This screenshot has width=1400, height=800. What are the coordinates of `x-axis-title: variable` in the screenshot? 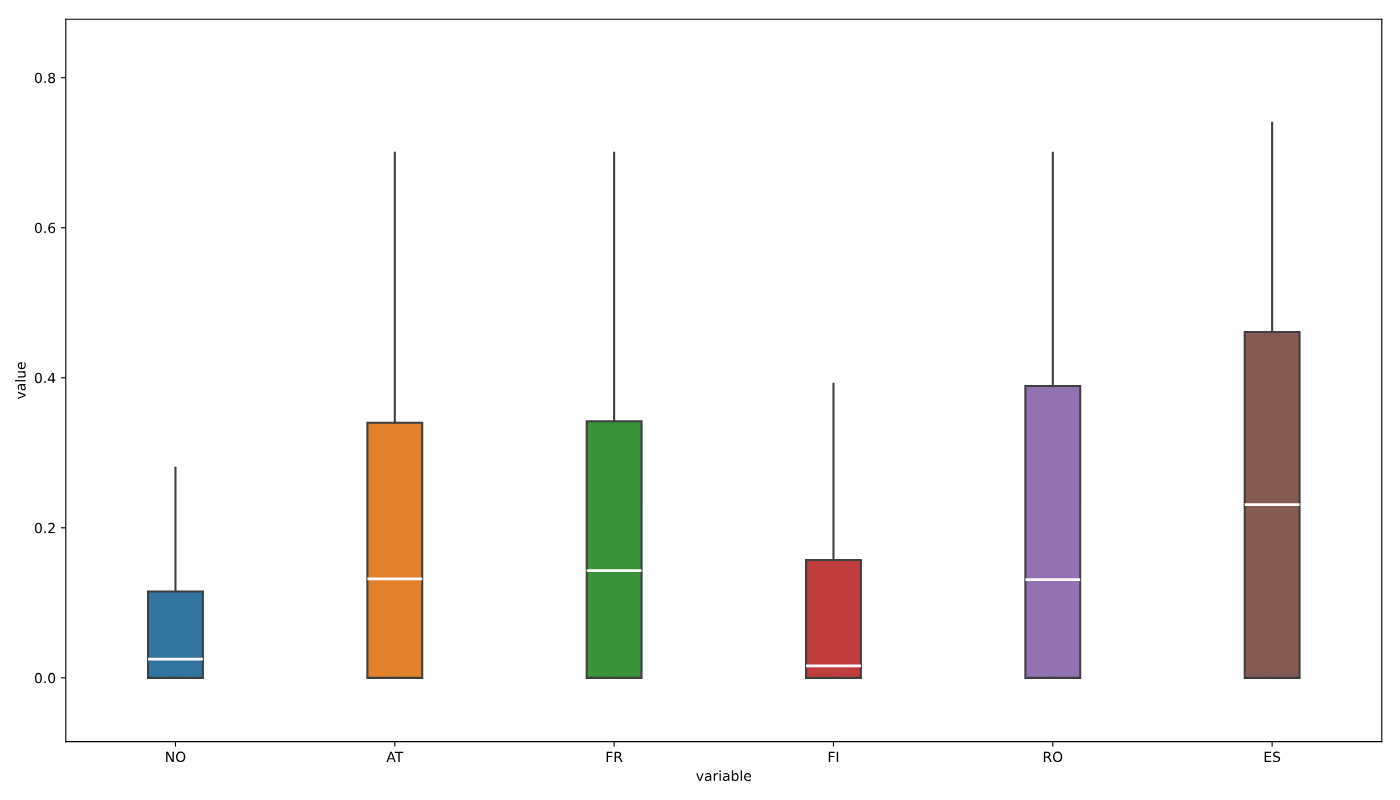 It's located at (724, 776).